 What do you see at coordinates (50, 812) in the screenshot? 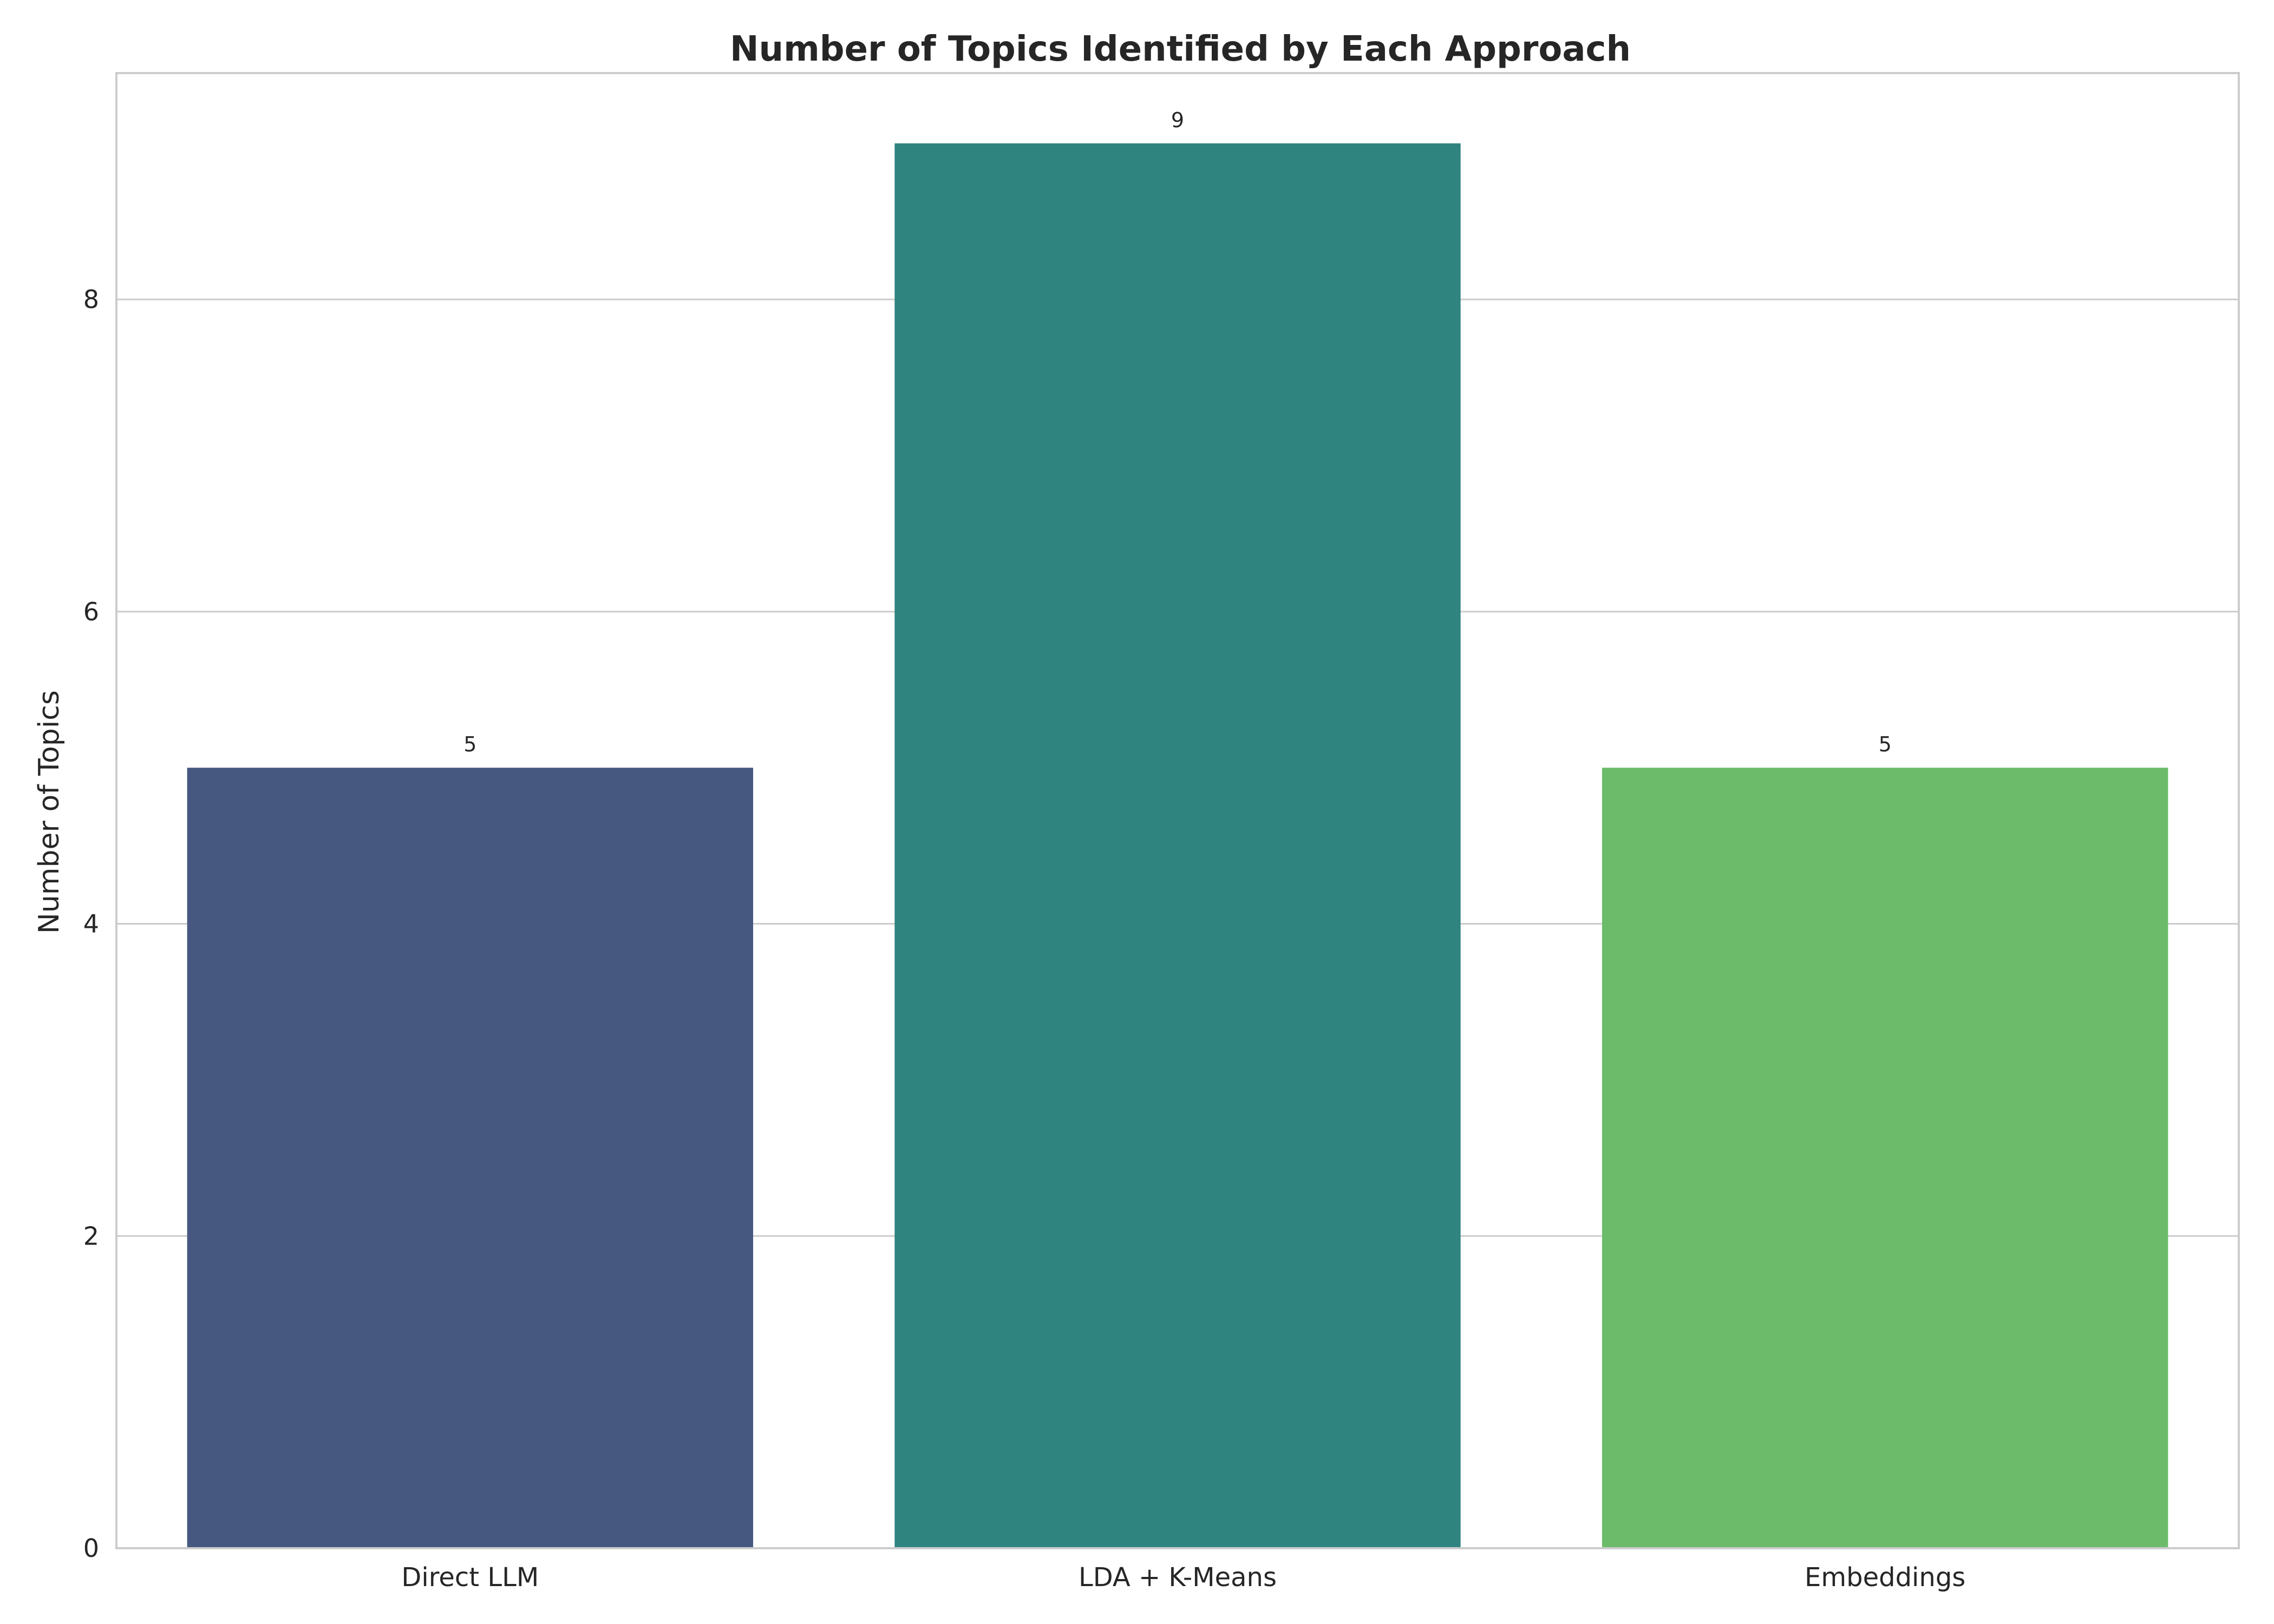
I see `y-axis-title: Number of Topics` at bounding box center [50, 812].